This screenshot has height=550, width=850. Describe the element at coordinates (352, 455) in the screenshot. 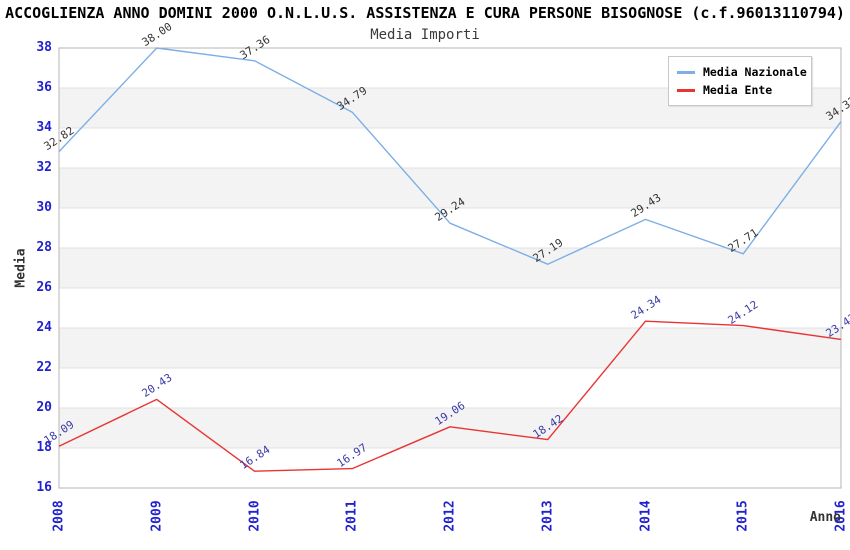

I see `data-label: 16.97` at that location.